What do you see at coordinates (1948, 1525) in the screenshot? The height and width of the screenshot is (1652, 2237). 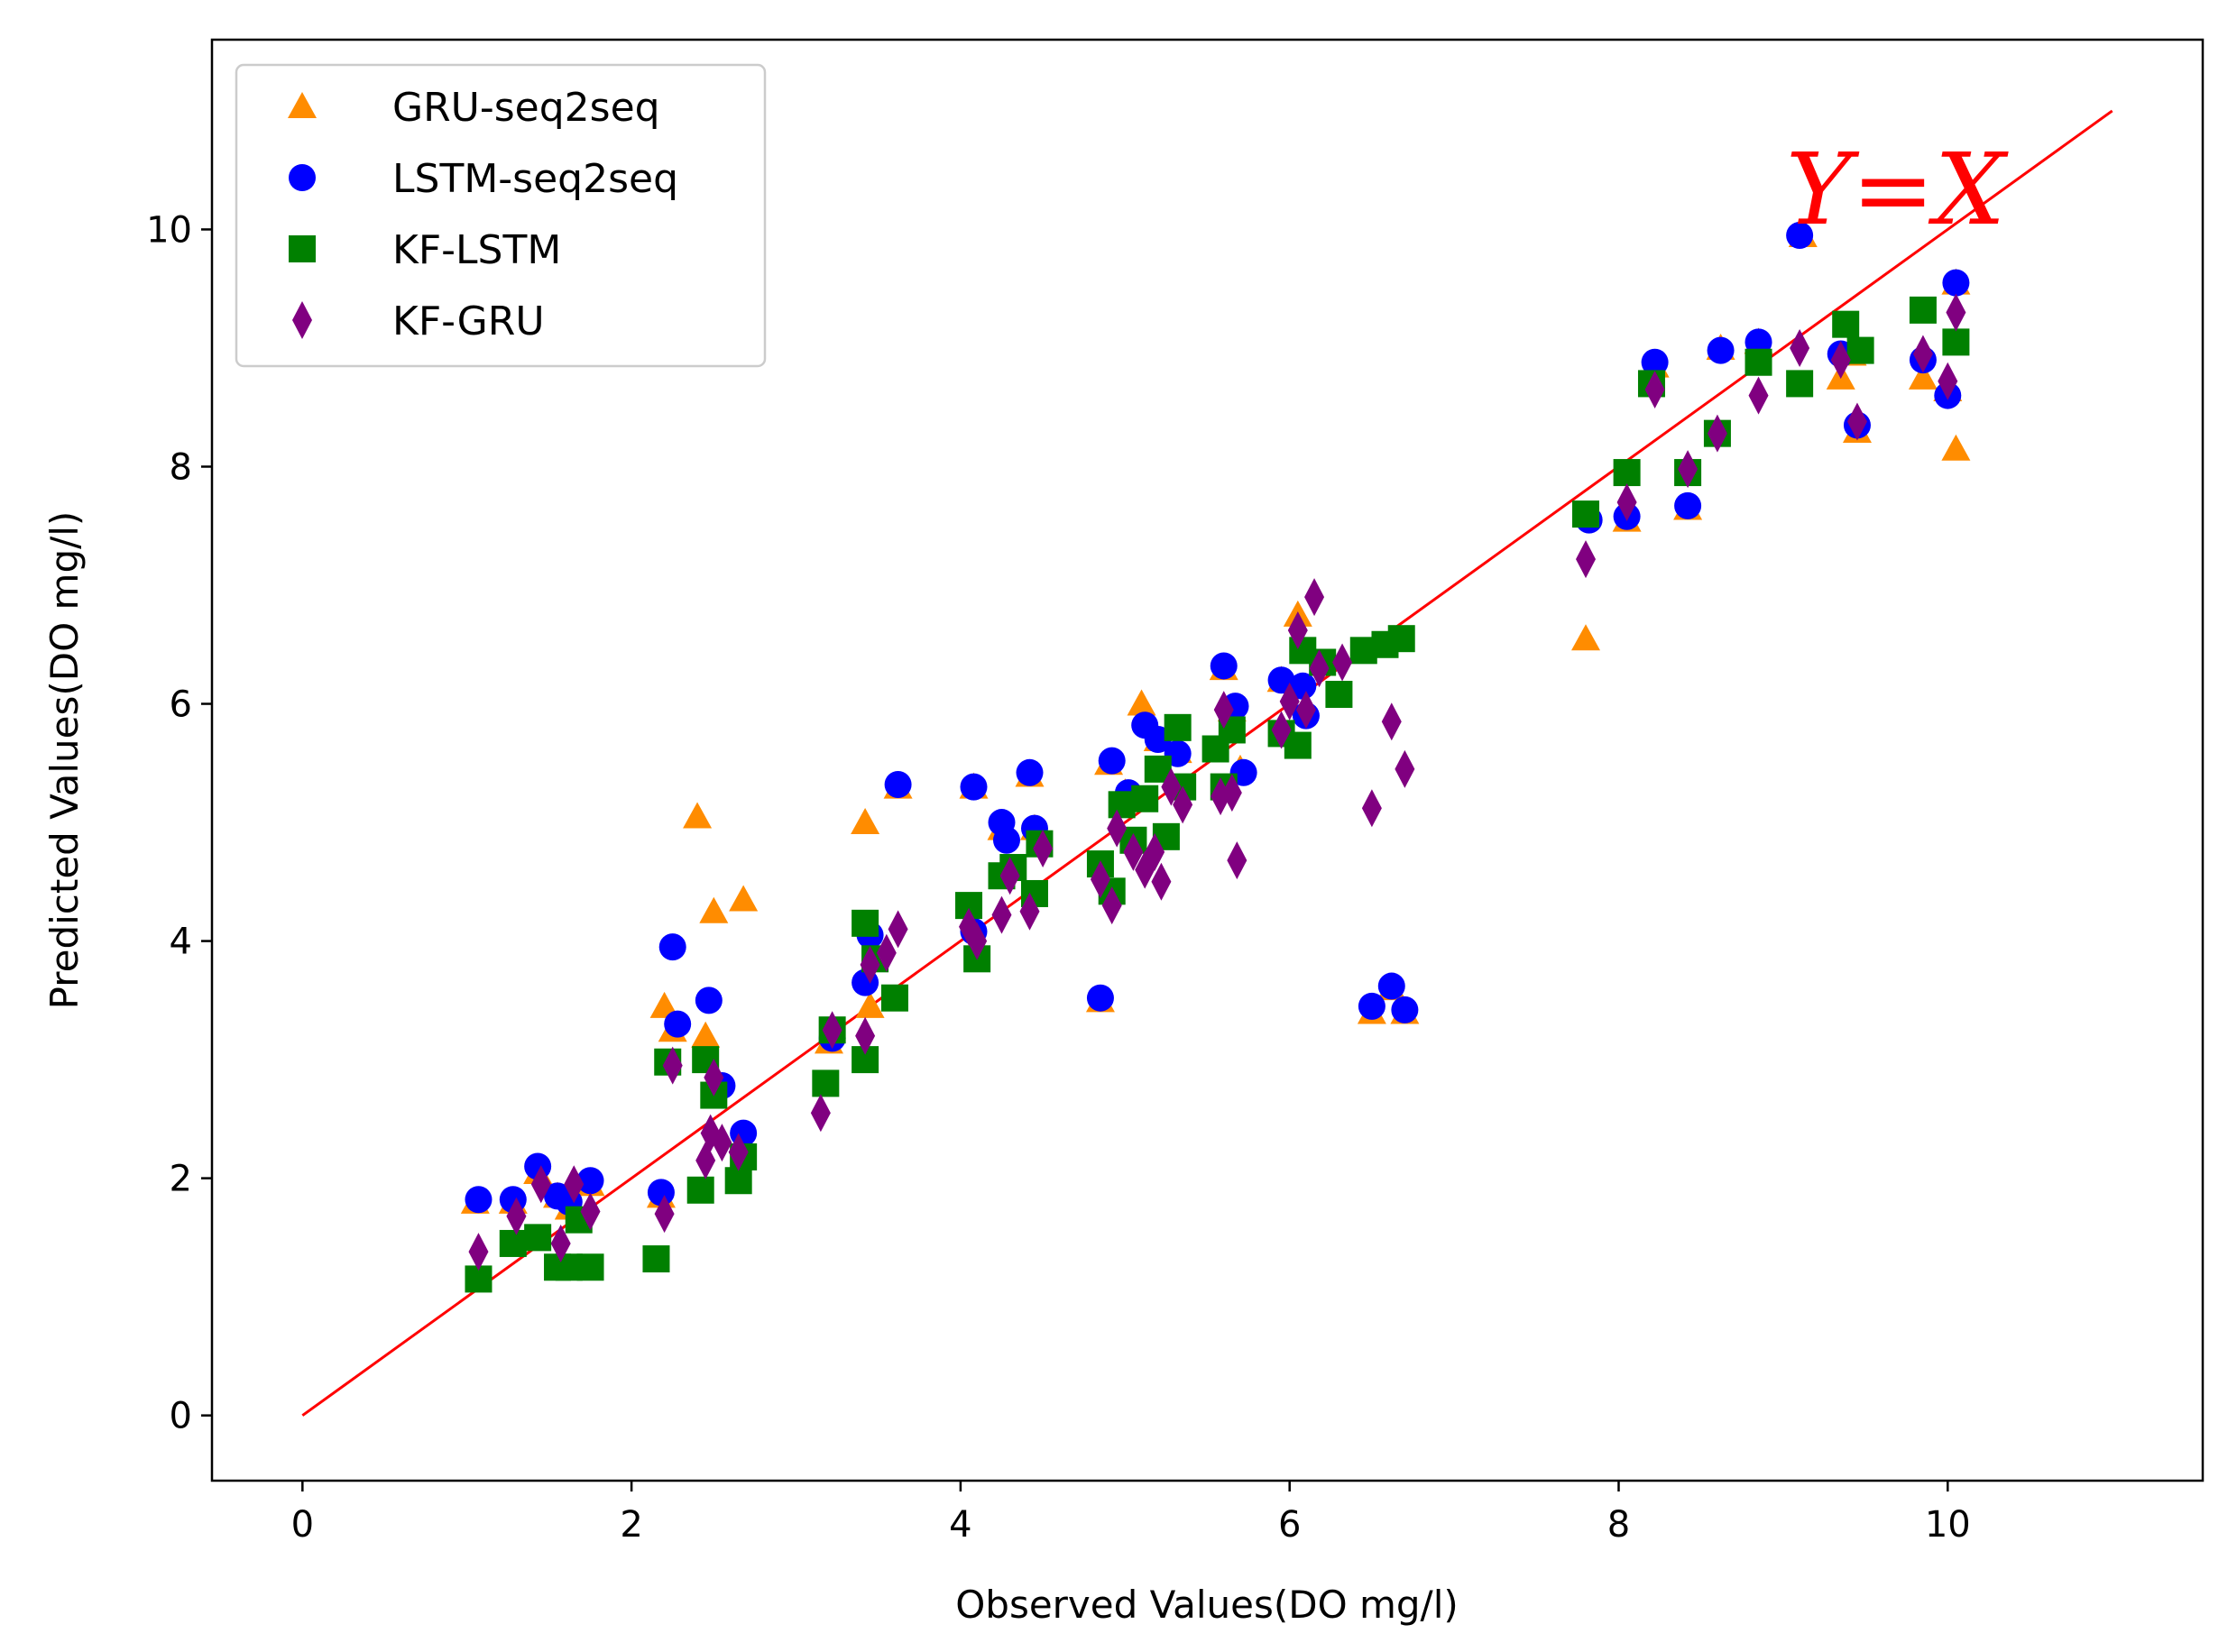 I see `x-tick-label: 10` at bounding box center [1948, 1525].